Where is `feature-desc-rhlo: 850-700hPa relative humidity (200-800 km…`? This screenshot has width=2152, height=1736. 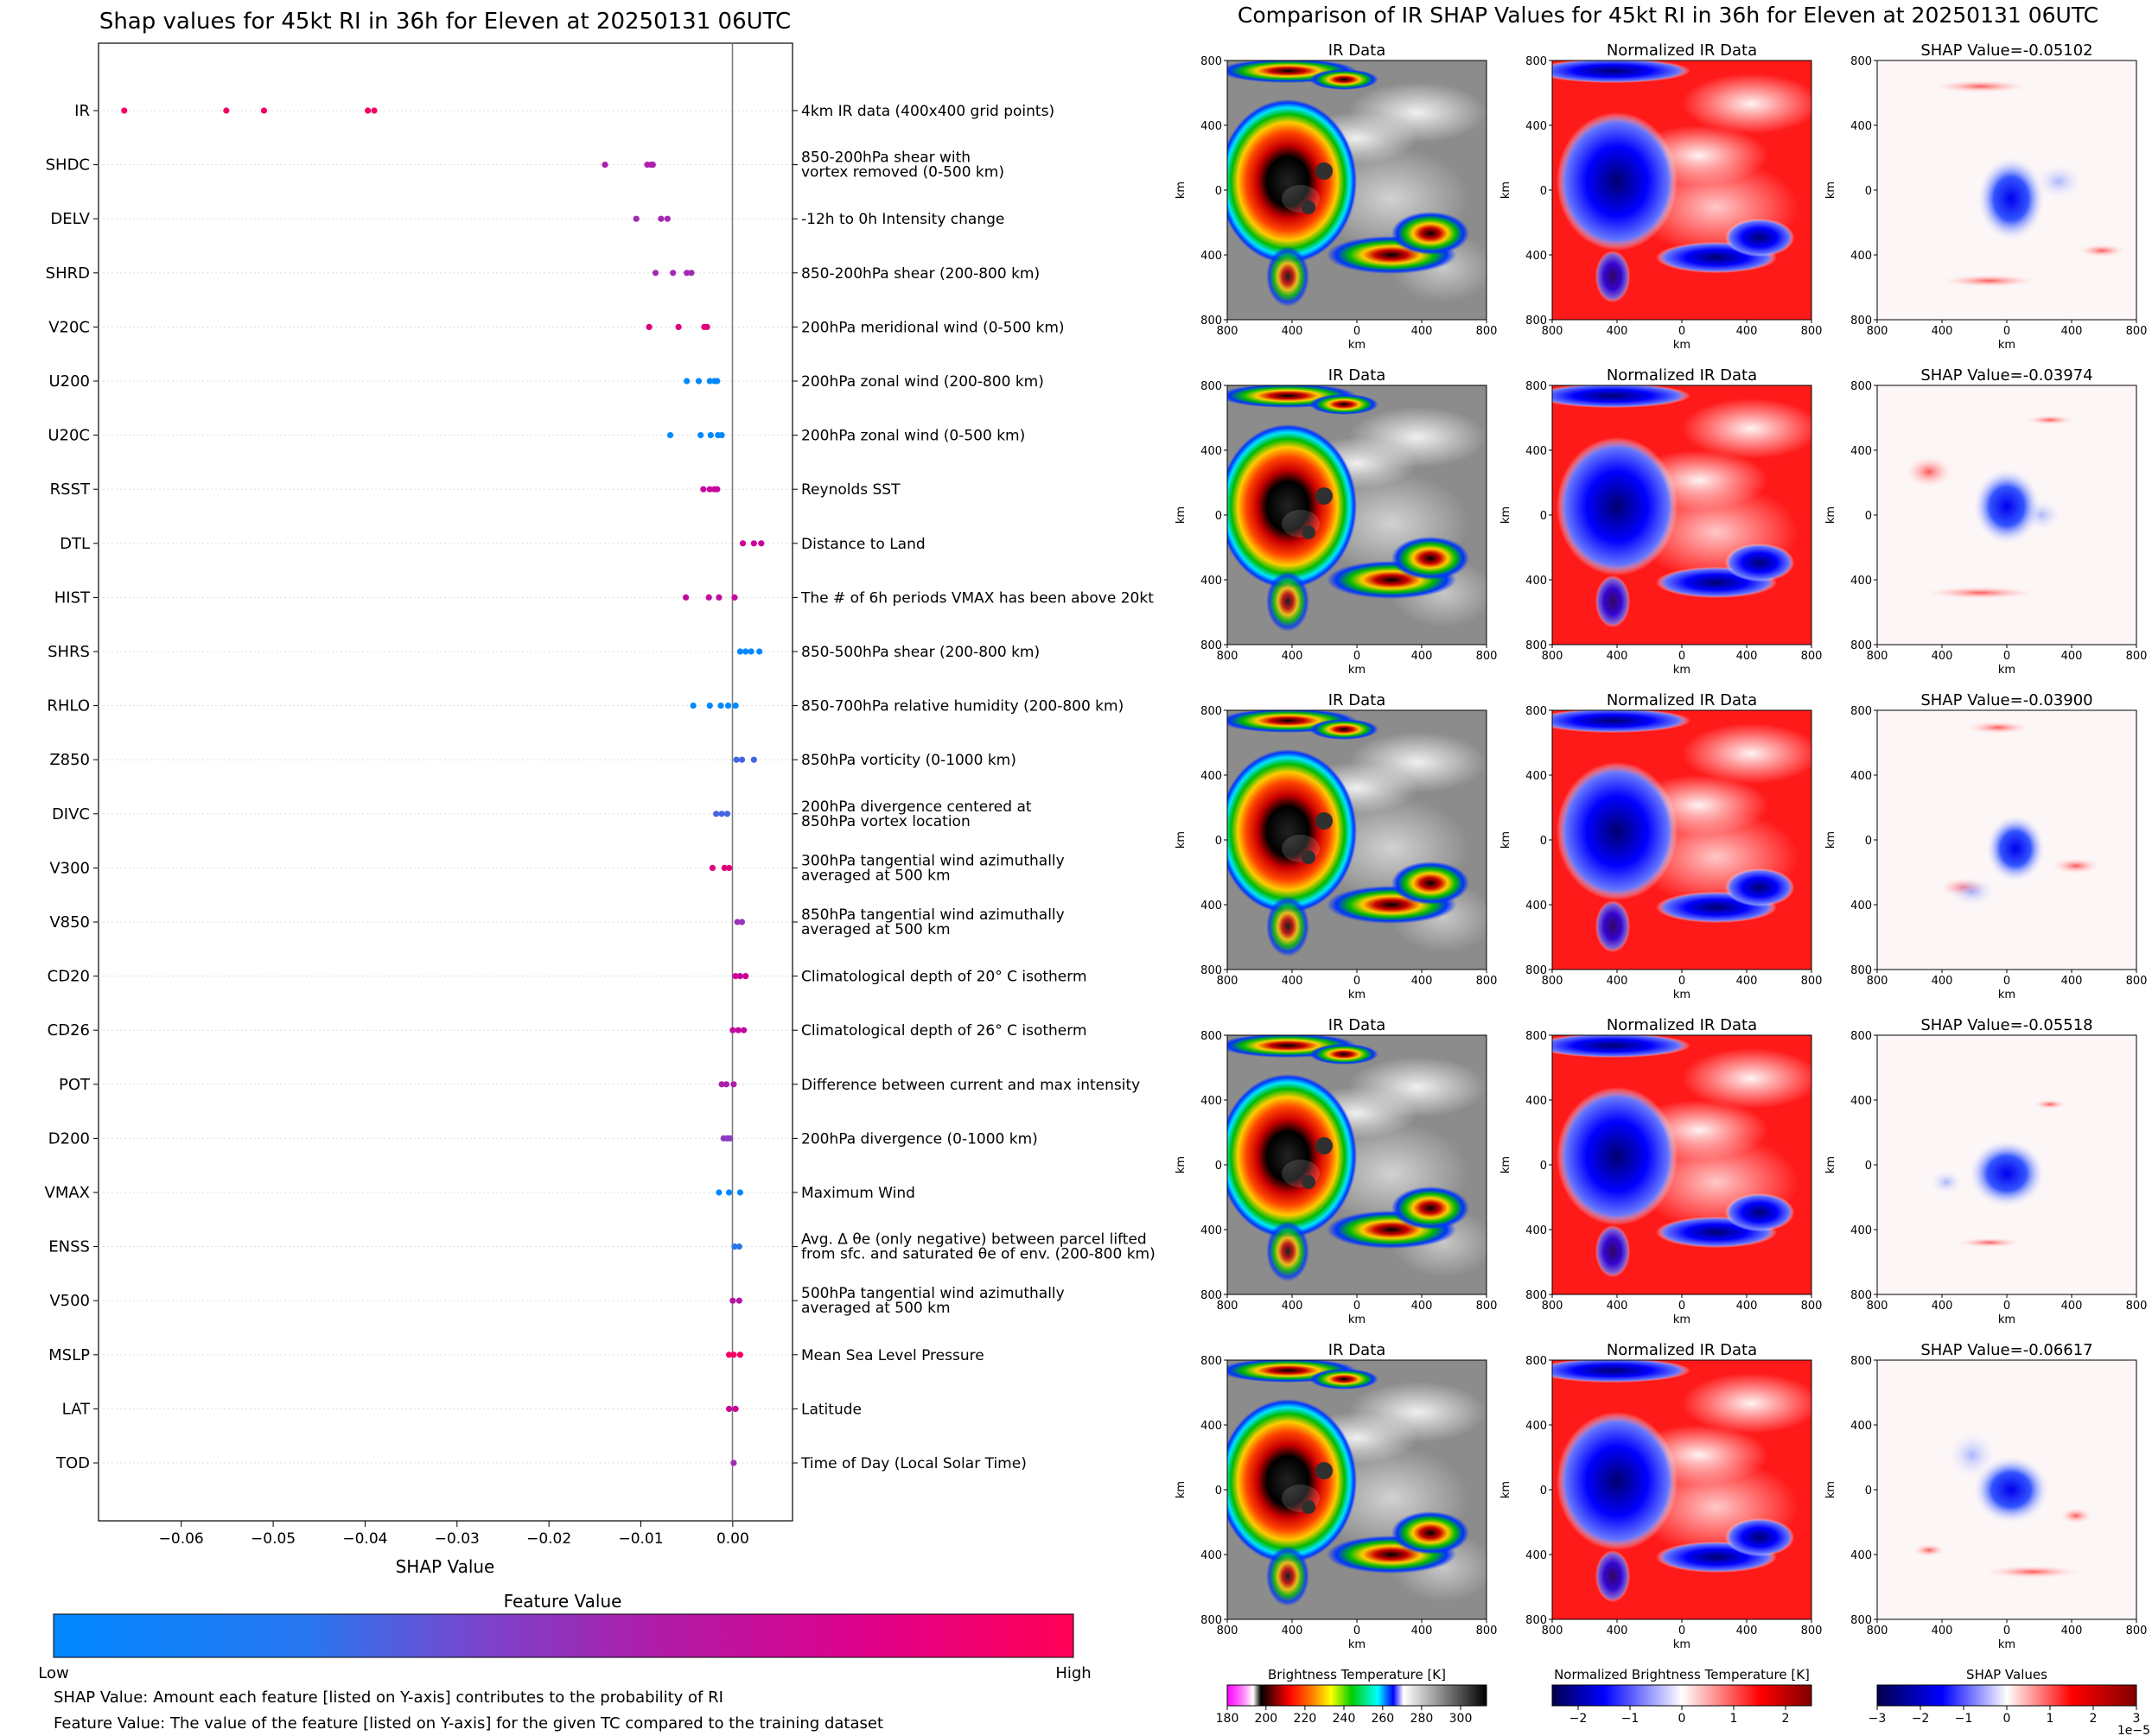 feature-desc-rhlo: 850-700hPa relative humidity (200-800 km… is located at coordinates (962, 706).